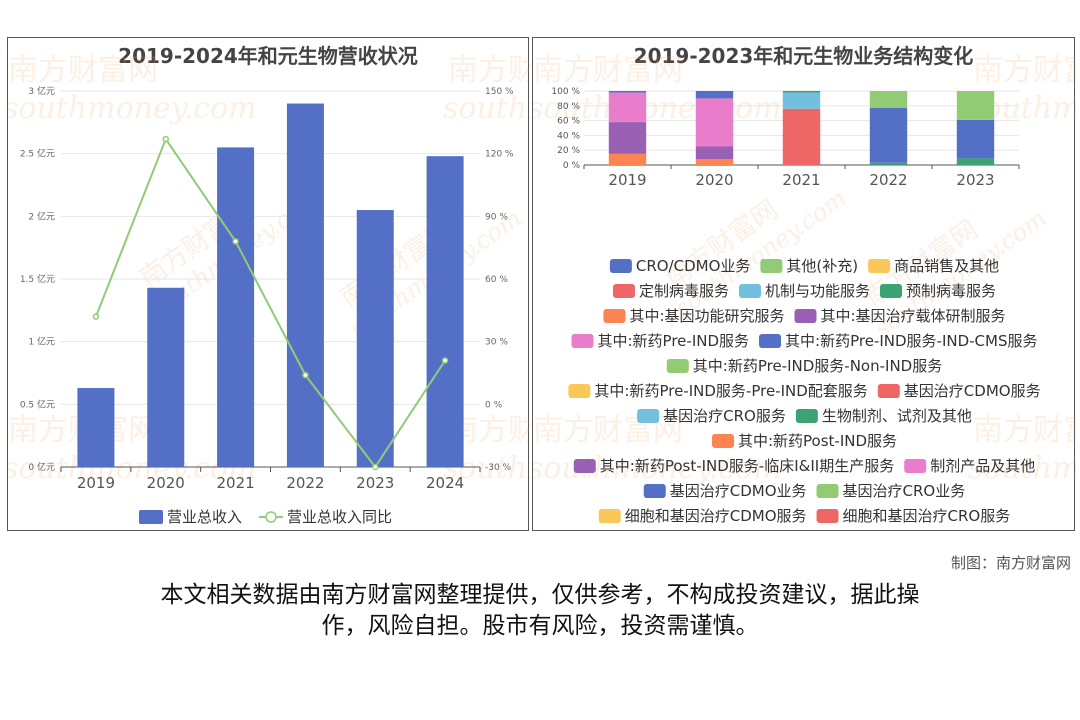 The image size is (1080, 720). What do you see at coordinates (724, 416) in the screenshot?
I see `legend-label: 基因治疗CRO服务` at bounding box center [724, 416].